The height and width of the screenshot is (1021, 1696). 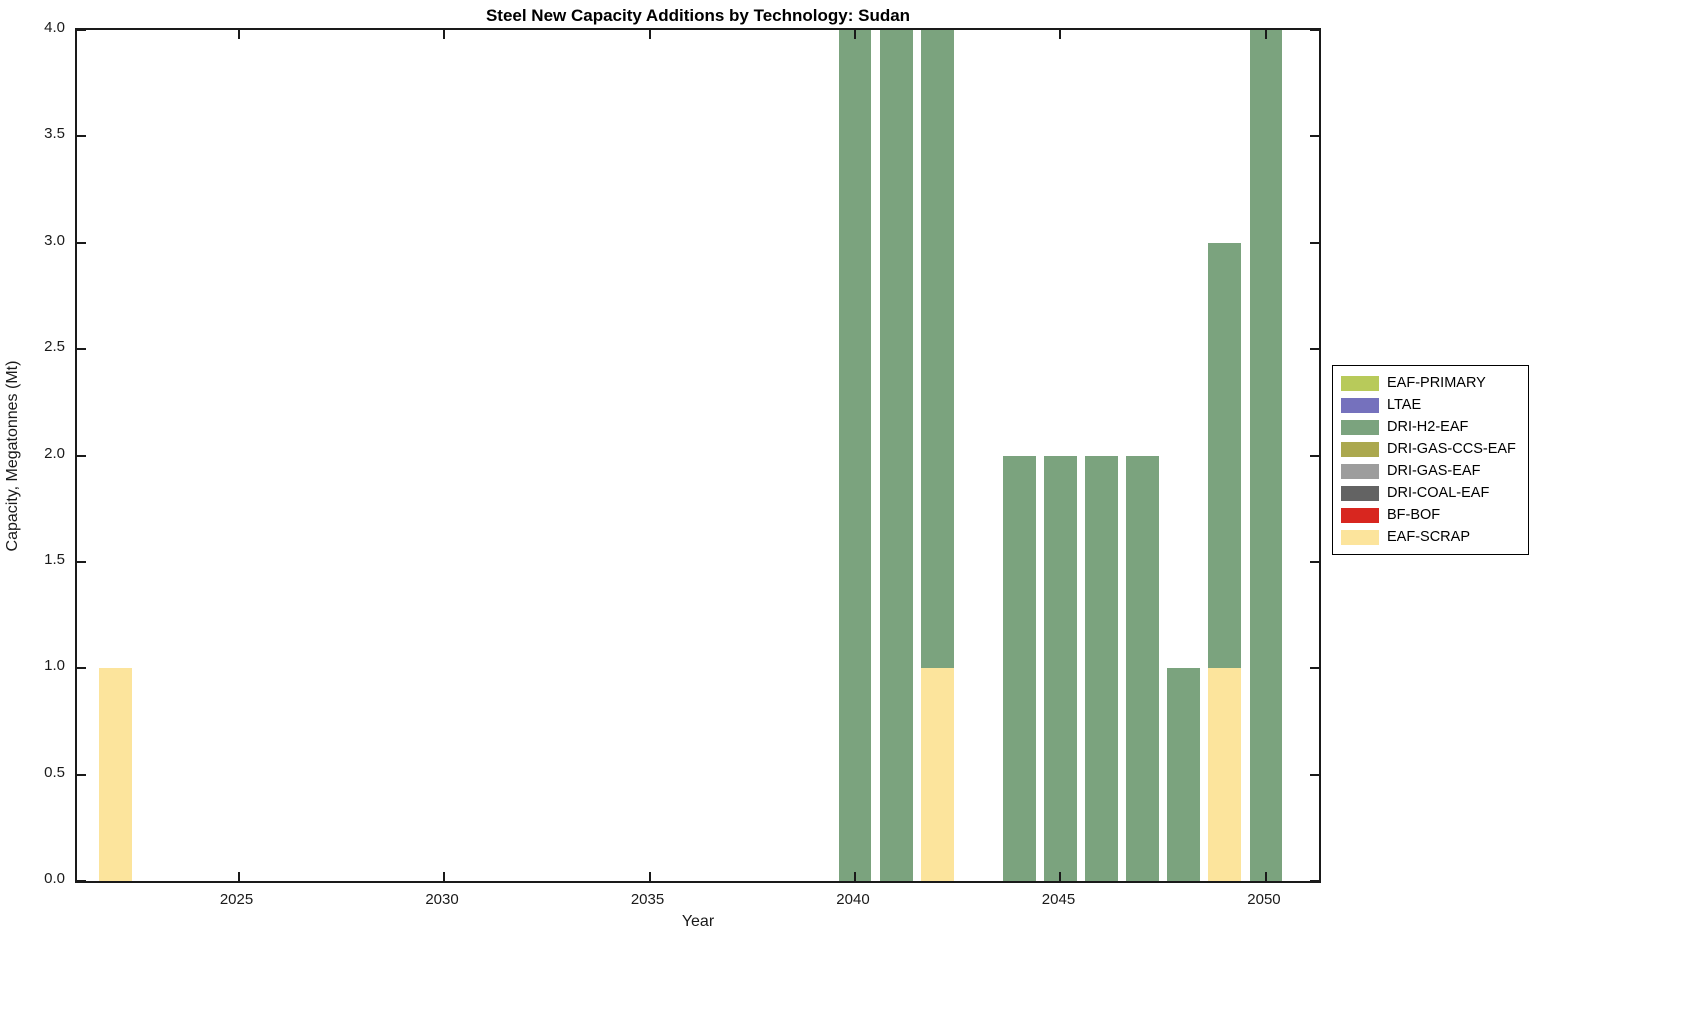 I want to click on y-tick-label: 0.0, so click(x=54, y=878).